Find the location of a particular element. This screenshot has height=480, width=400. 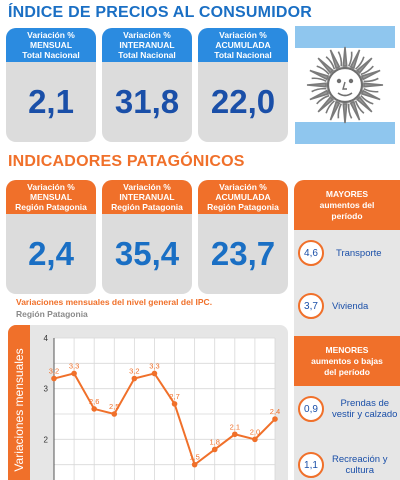

card-header: Variación % ACUMULADA Región Patagonia is located at coordinates (243, 197).